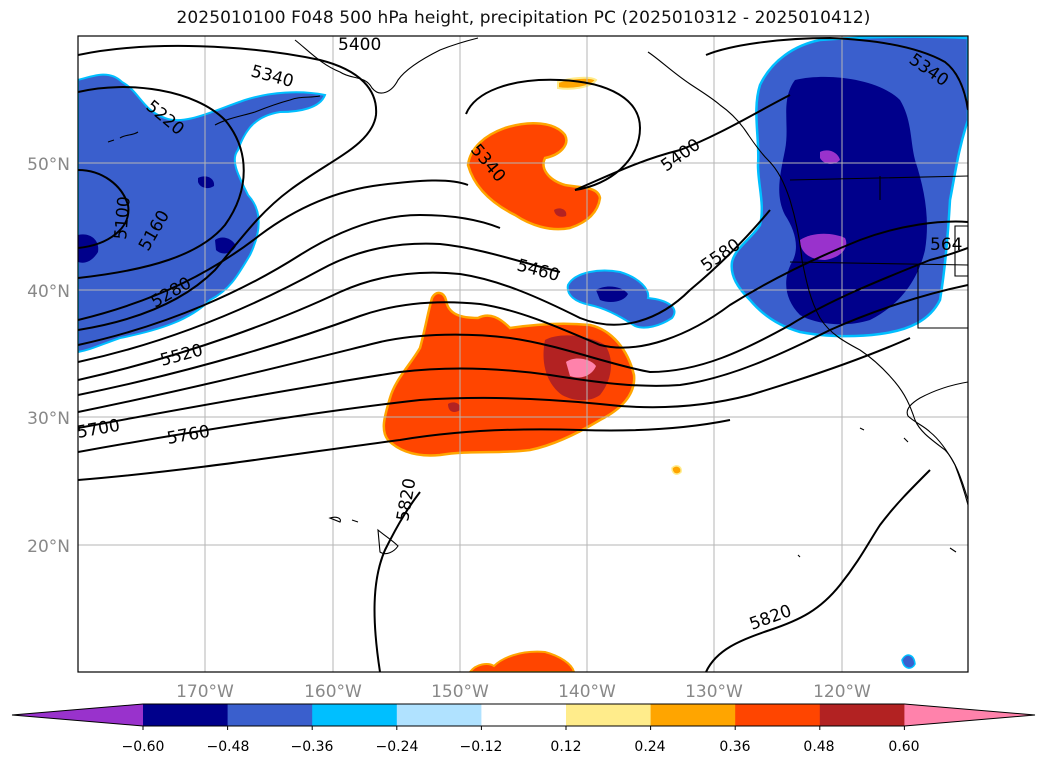  What do you see at coordinates (454, 407) in the screenshot?
I see `pos-anomaly-south-spot` at bounding box center [454, 407].